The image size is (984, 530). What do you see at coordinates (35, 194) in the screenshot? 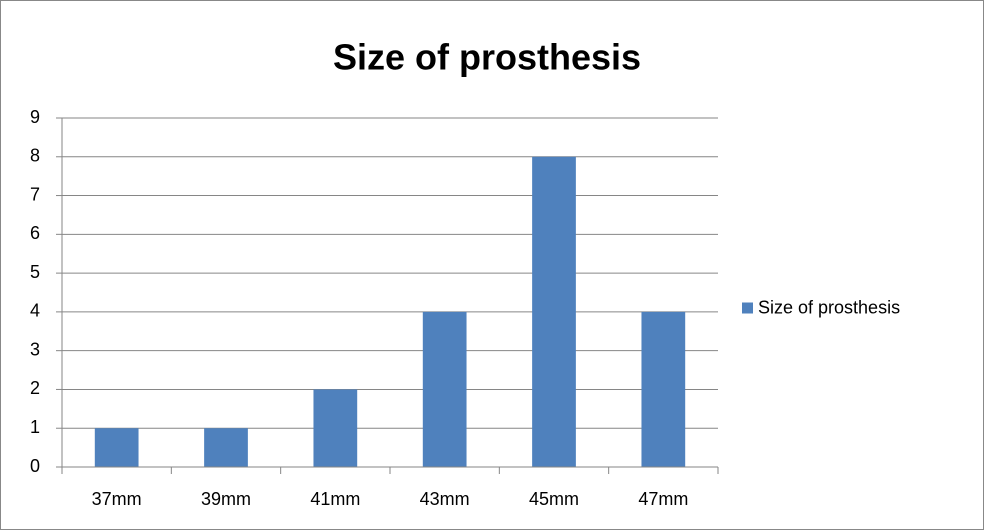
I see `y-tick-label: 7` at bounding box center [35, 194].